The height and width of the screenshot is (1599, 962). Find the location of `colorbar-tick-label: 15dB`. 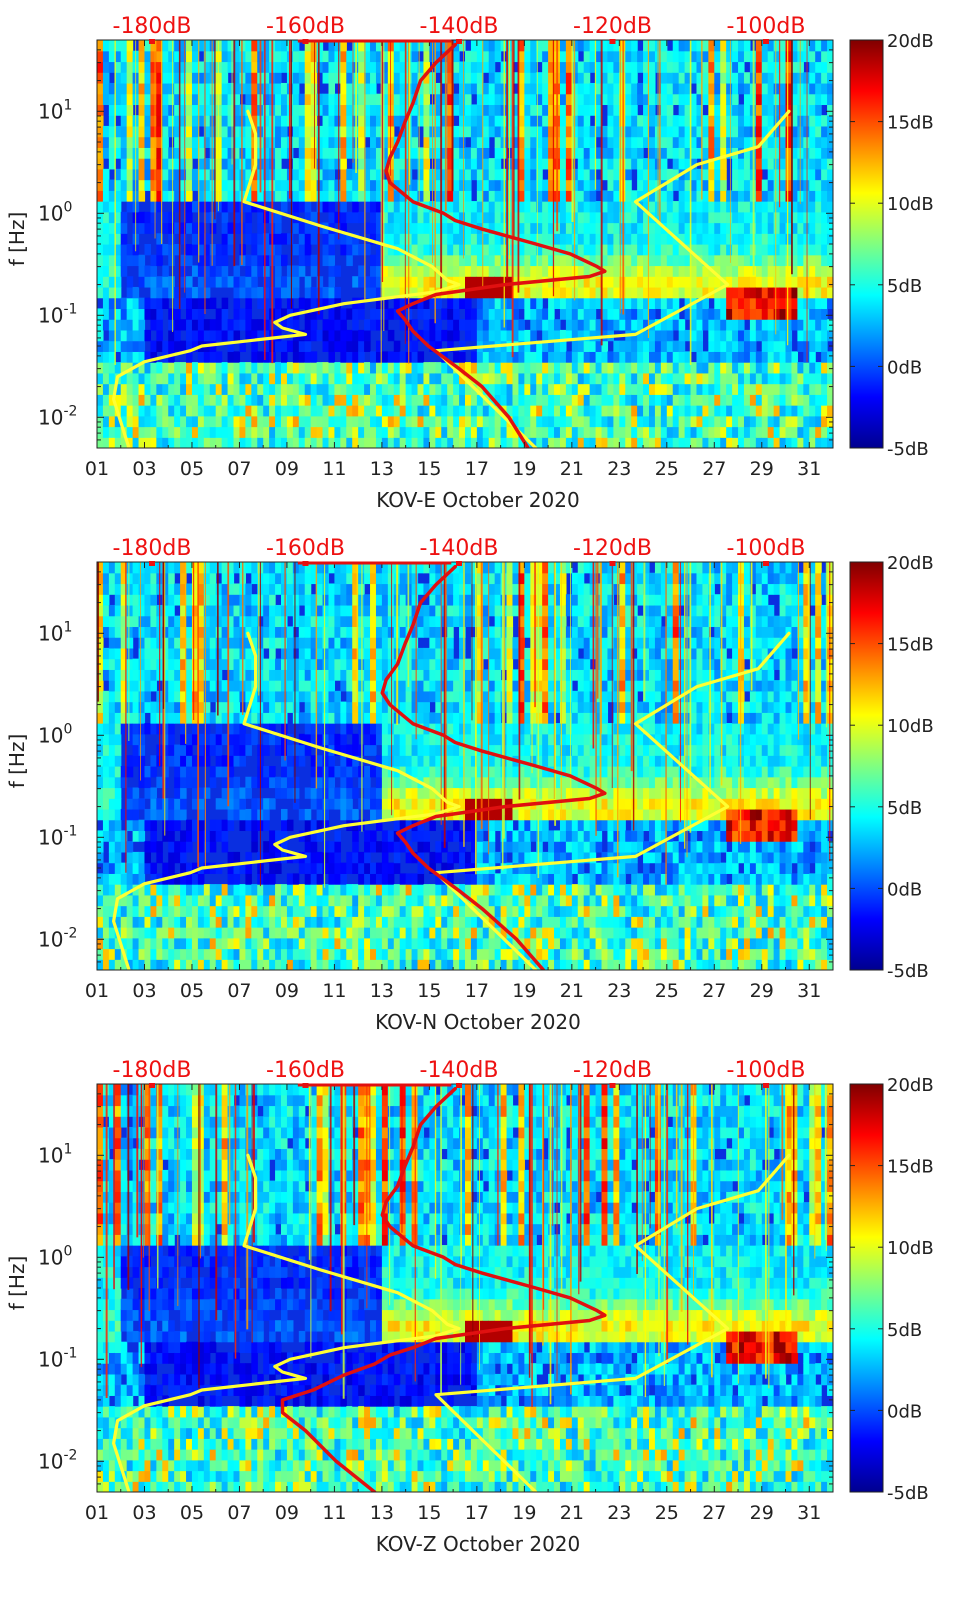

colorbar-tick-label: 15dB is located at coordinates (910, 123).